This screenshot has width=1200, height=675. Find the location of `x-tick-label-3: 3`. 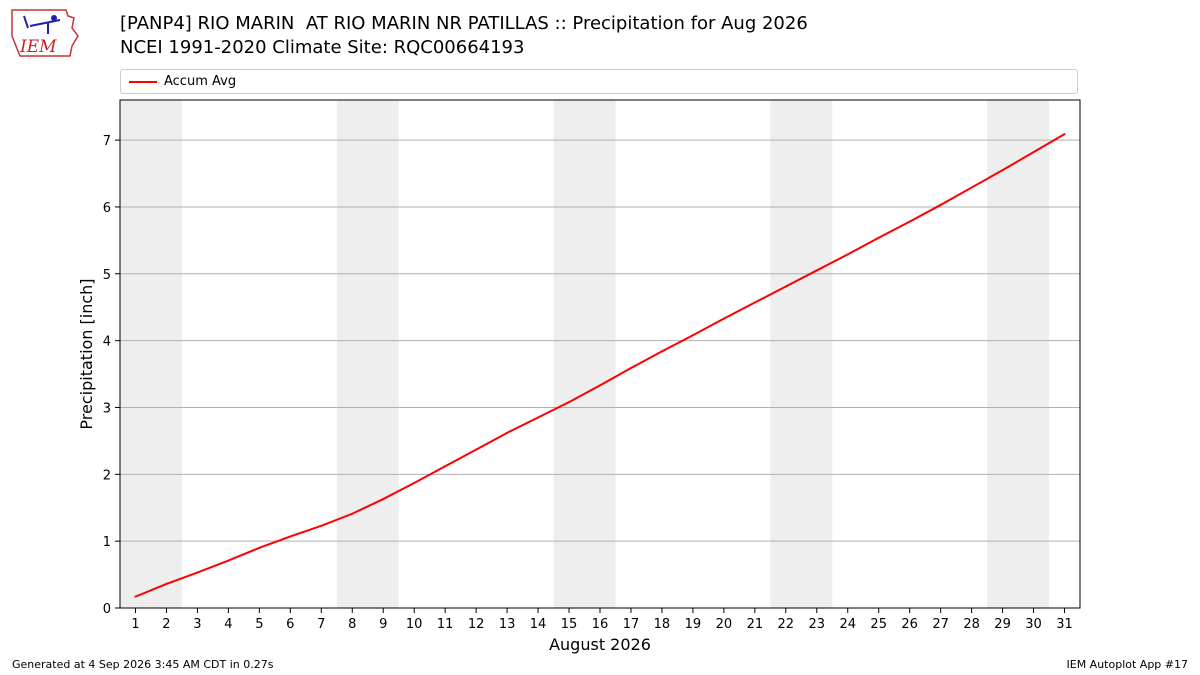

x-tick-label-3: 3 is located at coordinates (197, 624).